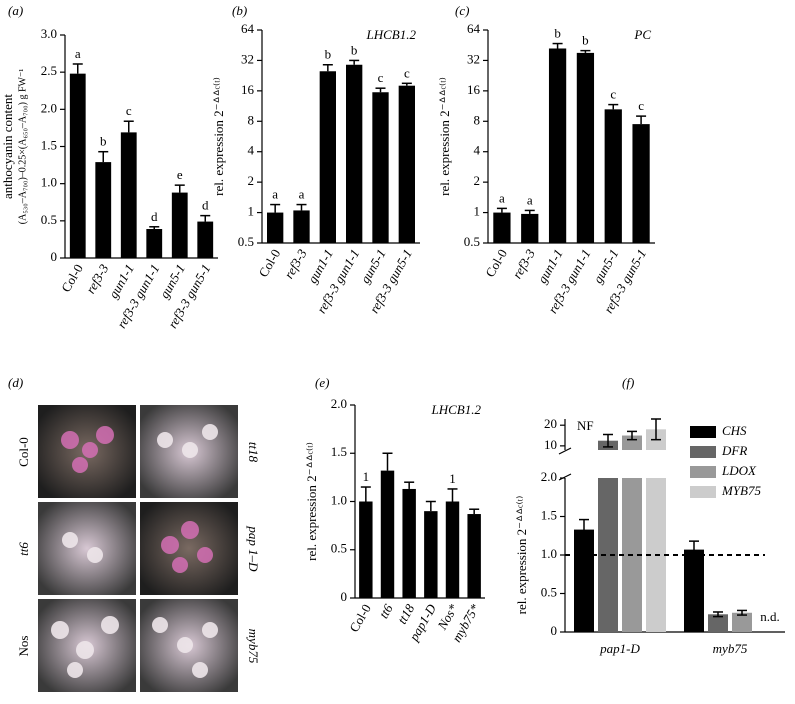 This screenshot has height=704, width=795. I want to click on panel-label: (b), so click(239, 10).